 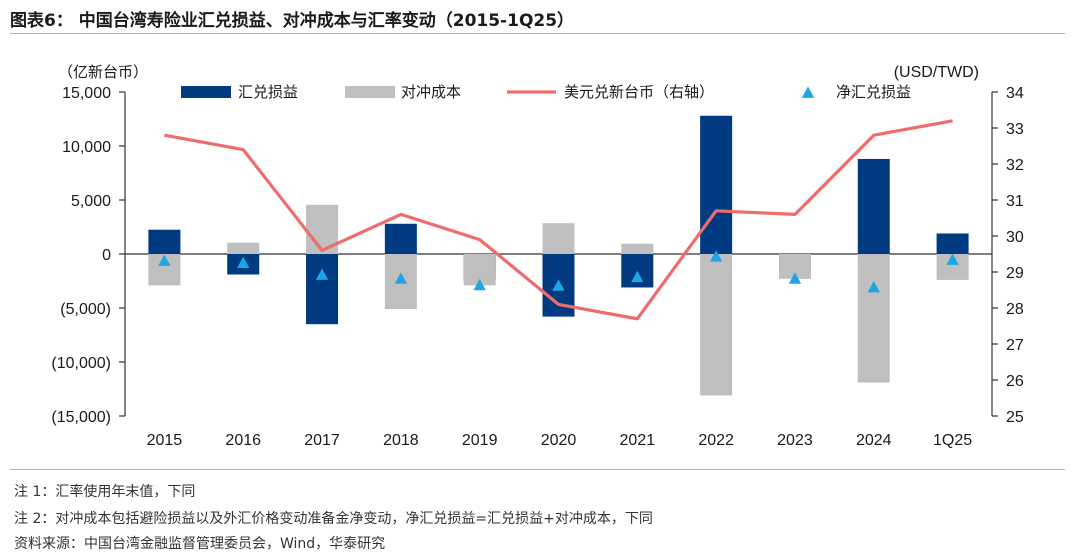 What do you see at coordinates (1015, 237) in the screenshot?
I see `right-axis-tick-label: 30` at bounding box center [1015, 237].